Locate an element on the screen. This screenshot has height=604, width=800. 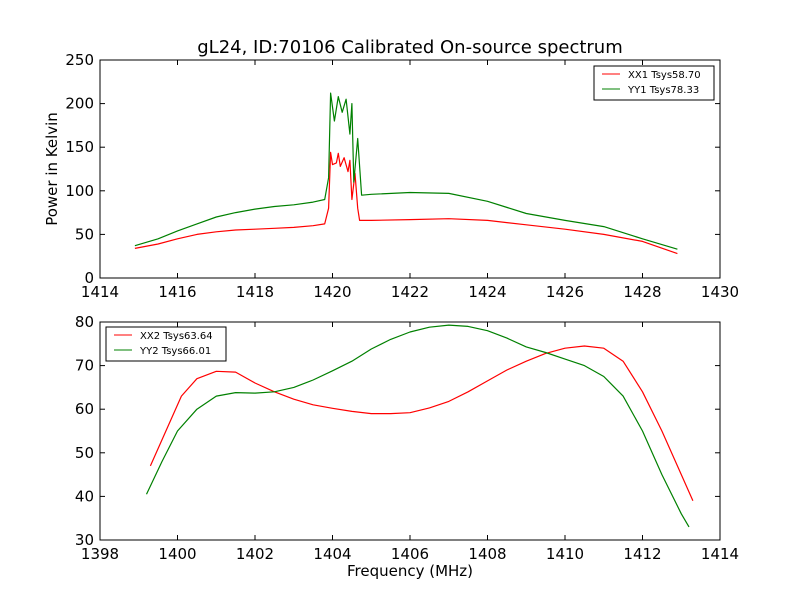
top-x-tick-label: 1428 is located at coordinates (642, 292).